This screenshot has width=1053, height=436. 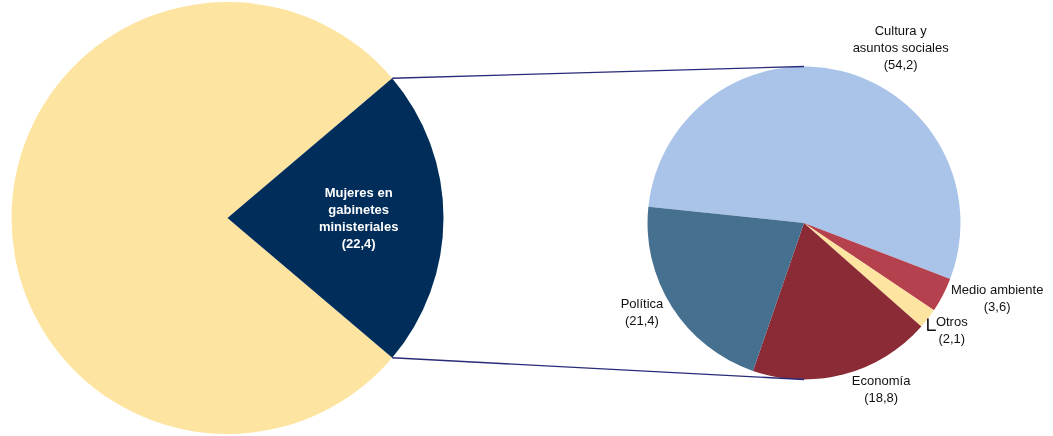 I want to click on slice-label: Política, so click(x=642, y=303).